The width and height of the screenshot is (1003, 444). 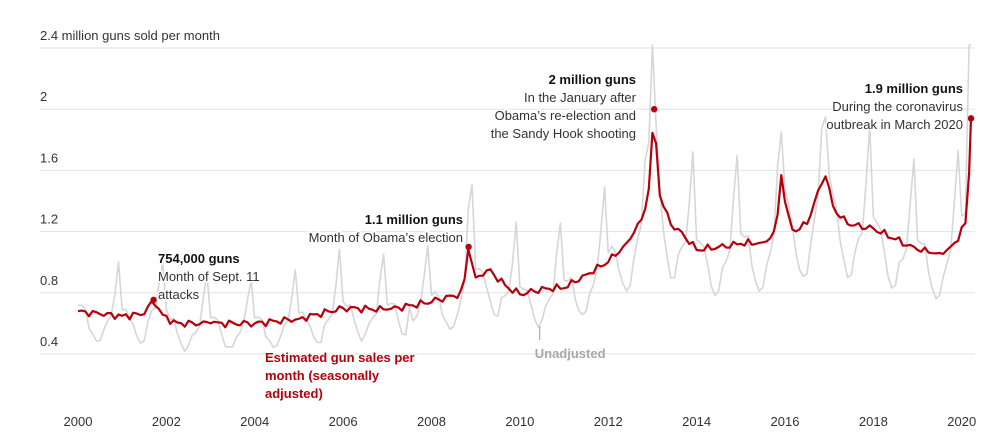 I want to click on x-tick-label: 2000, so click(x=78, y=421).